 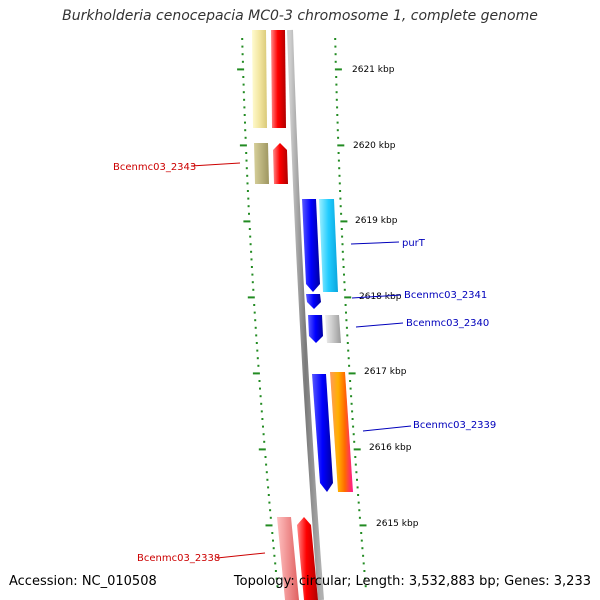 I want to click on gene-label-bcenmc03-2338: Bcenmc03_2338, so click(x=178, y=558).